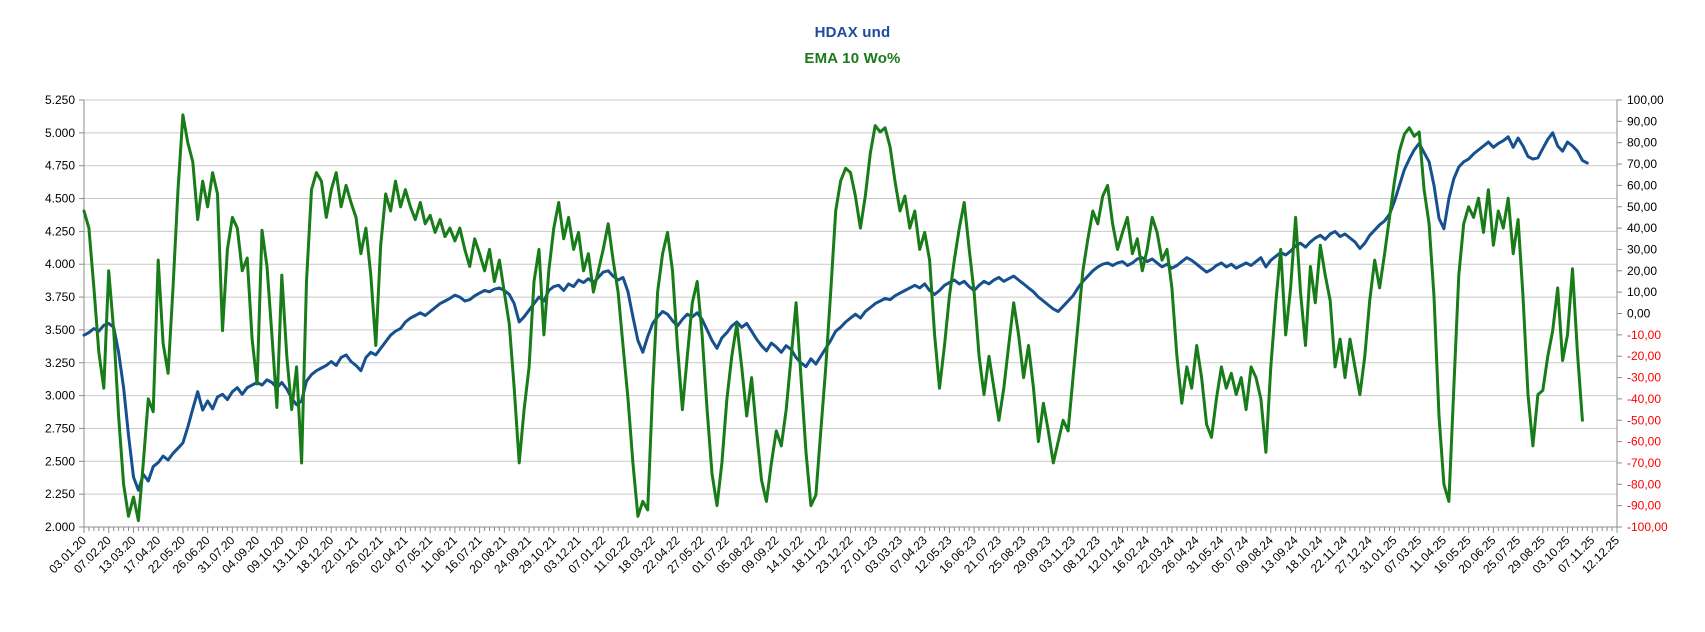 This screenshot has width=1705, height=632. I want to click on left-axis-label: 2.500, so click(60, 461).